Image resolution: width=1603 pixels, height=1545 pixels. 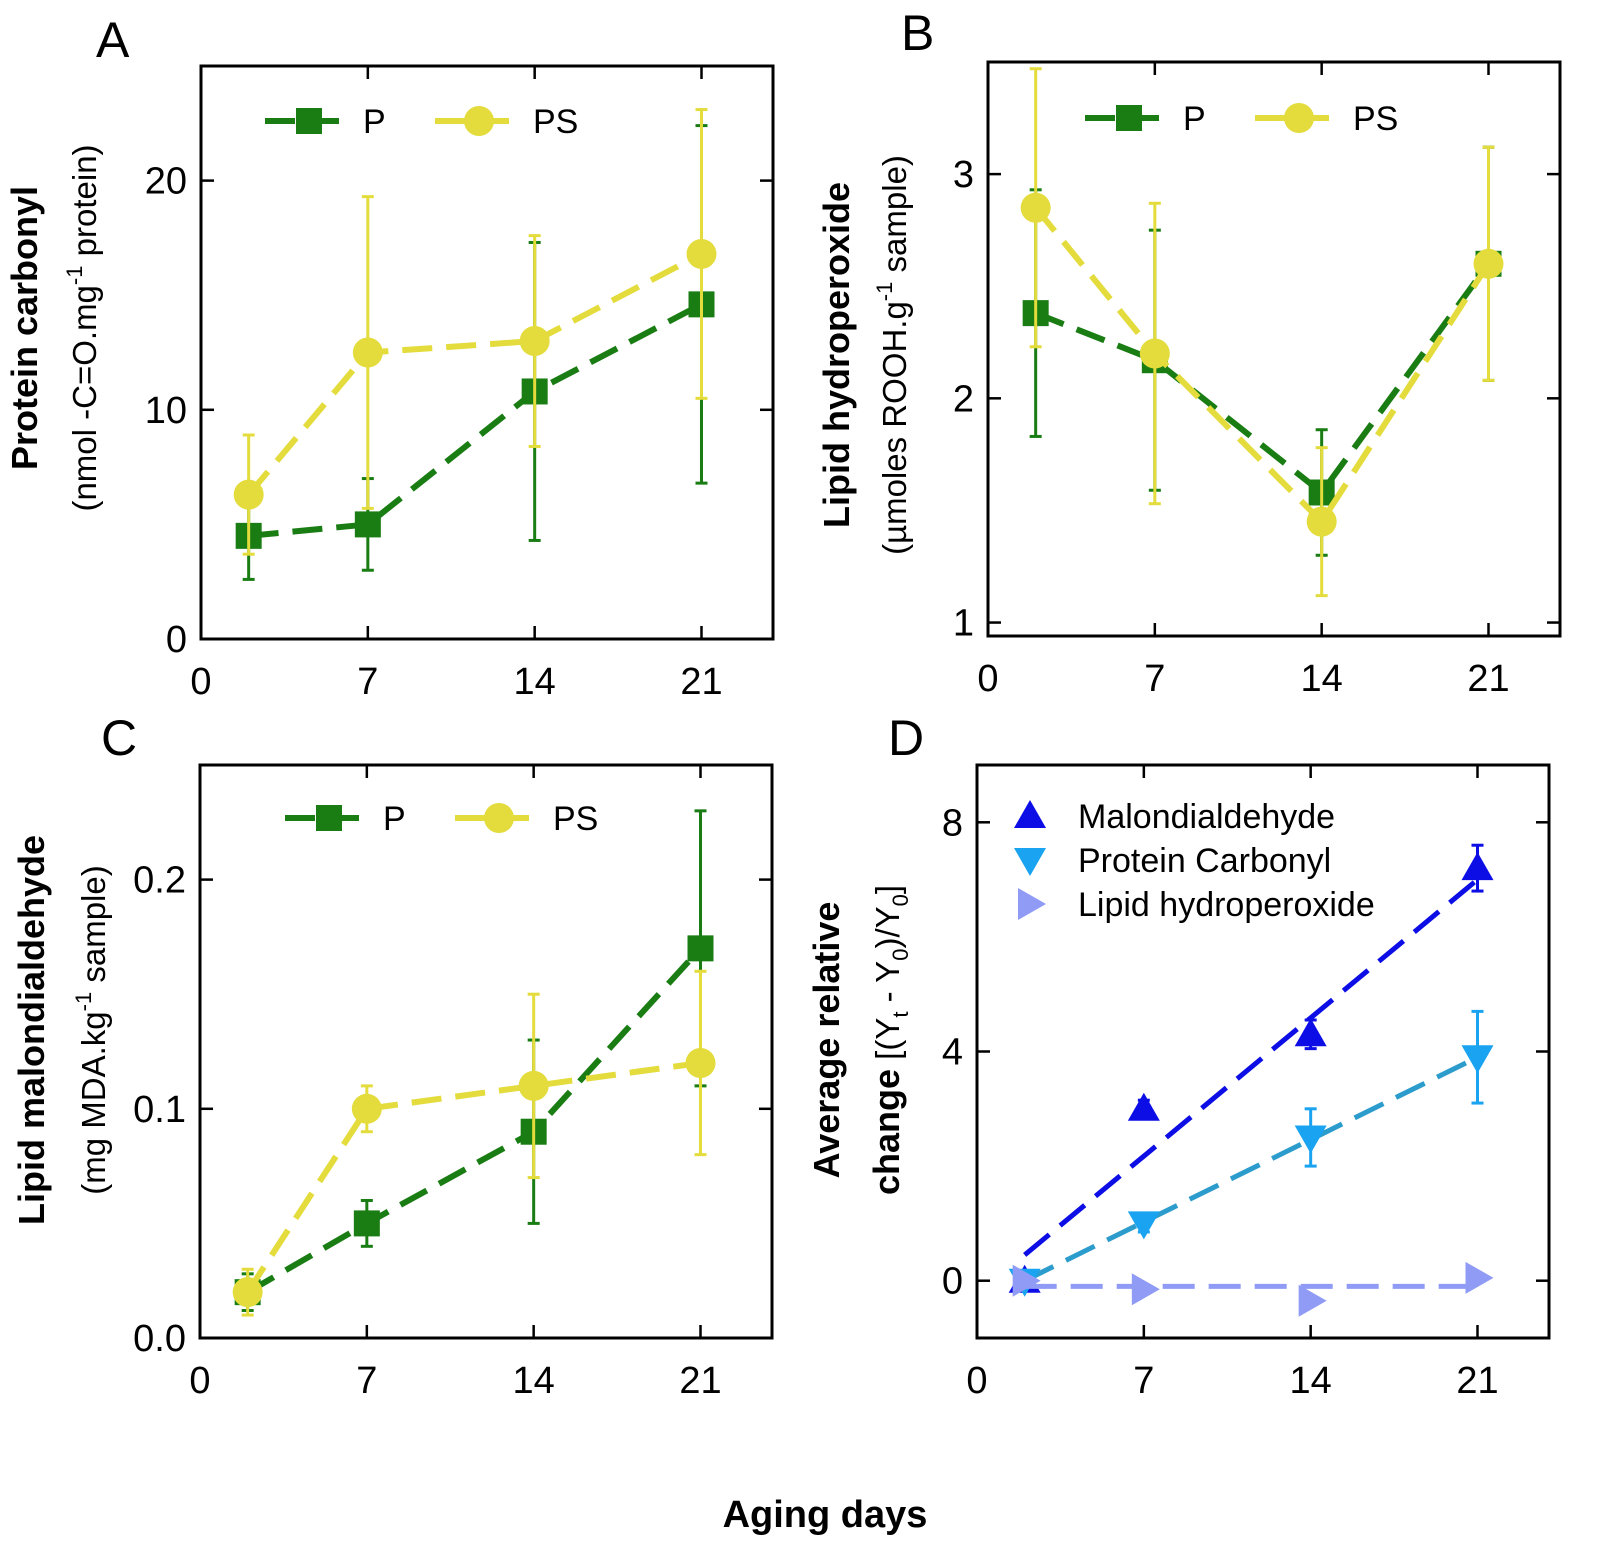 What do you see at coordinates (976, 1381) in the screenshot?
I see `panel-d-xtick-label: 0` at bounding box center [976, 1381].